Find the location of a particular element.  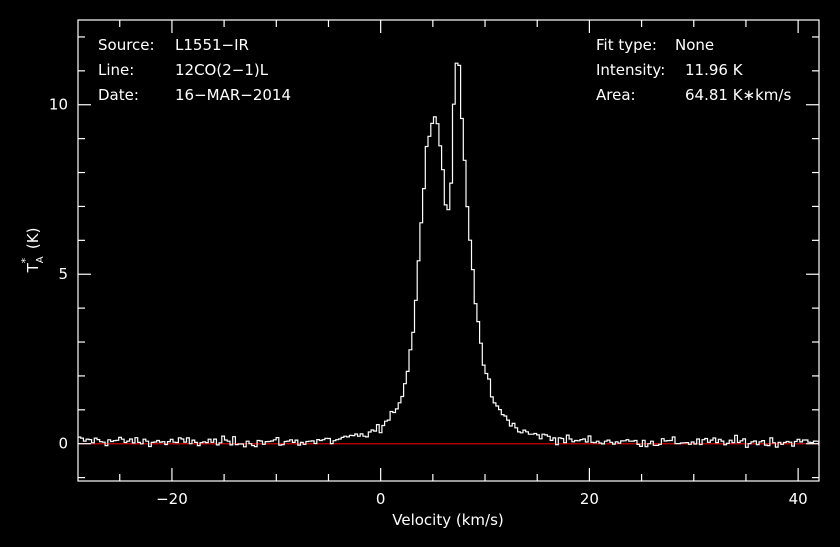

info-line-value: 12CO(2−1)L is located at coordinates (222, 70).